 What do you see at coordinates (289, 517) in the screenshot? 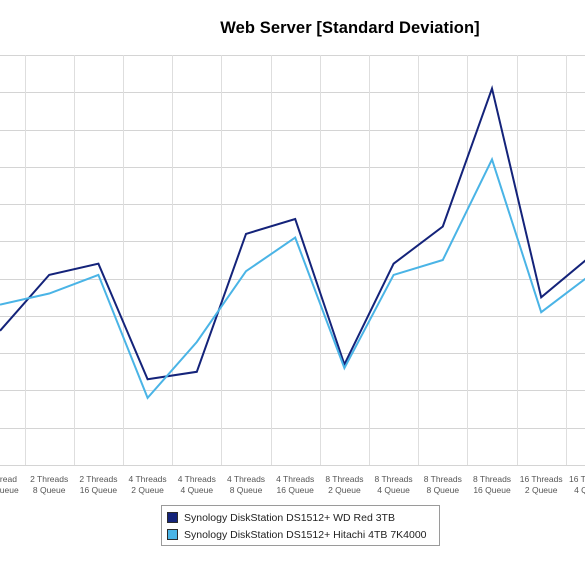
I see `legend-label-wd-red: Synology DiskStation DS1512+ WD Red 3TB` at bounding box center [289, 517].